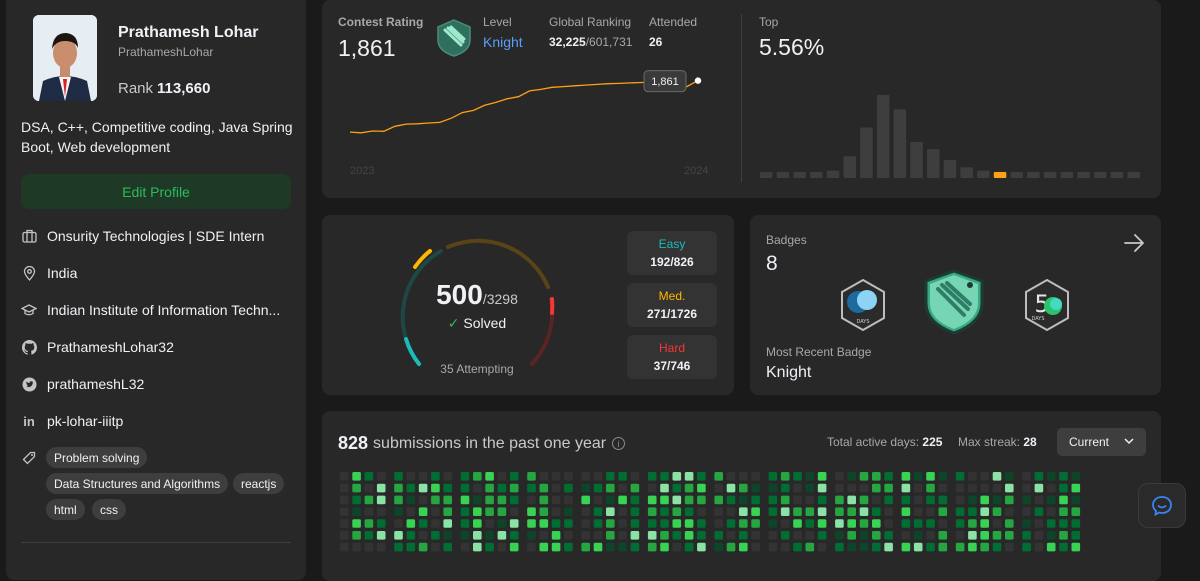  What do you see at coordinates (65, 509) in the screenshot?
I see `skill-chip: html` at bounding box center [65, 509].